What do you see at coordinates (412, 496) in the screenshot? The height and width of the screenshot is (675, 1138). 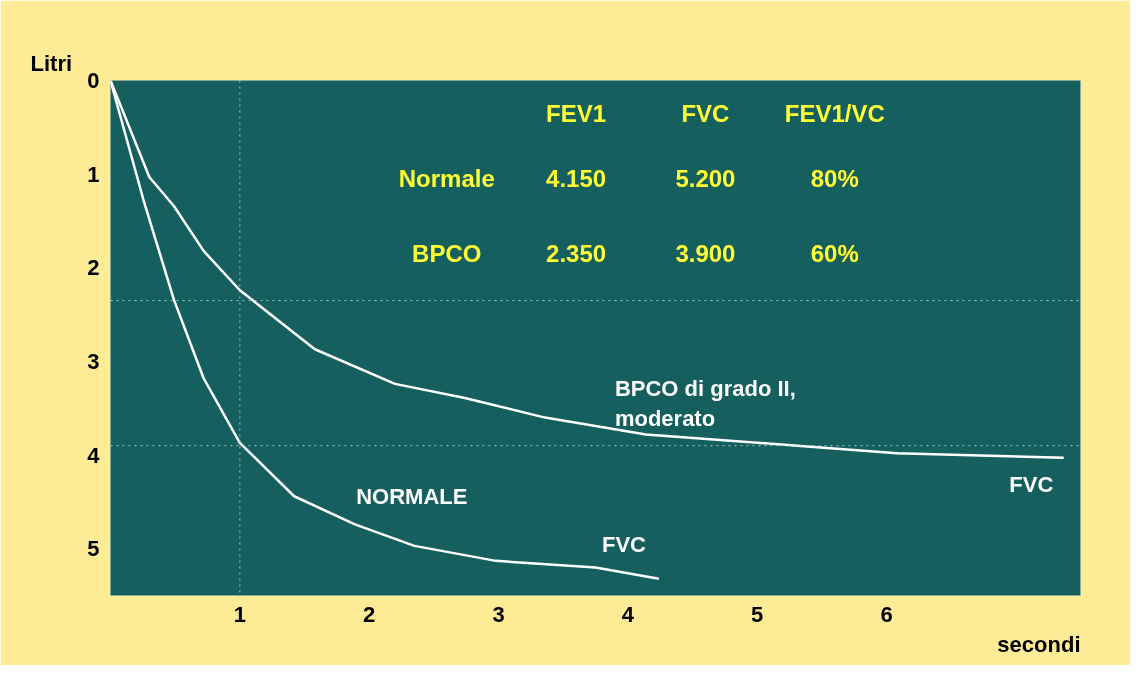 I see `annotation: NORMALE` at bounding box center [412, 496].